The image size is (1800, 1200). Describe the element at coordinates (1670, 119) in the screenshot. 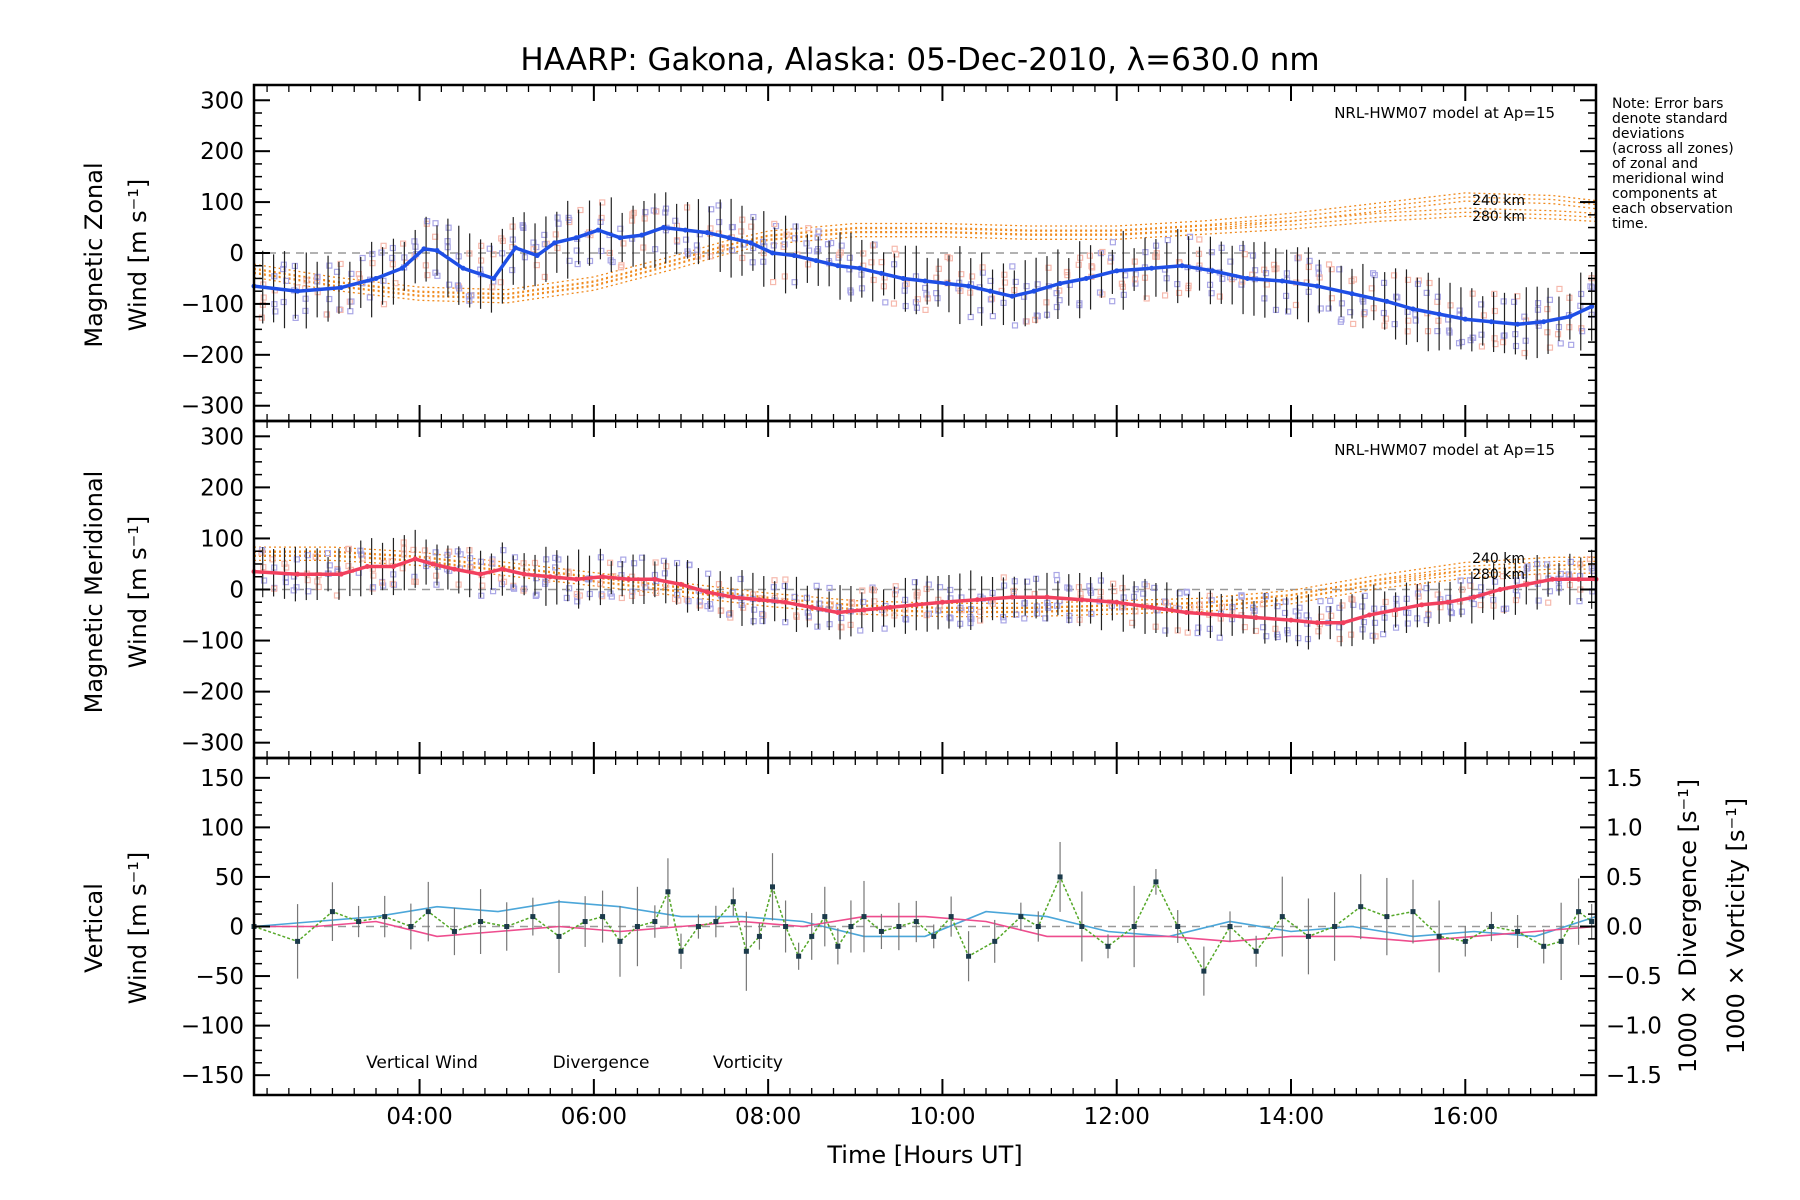

I see `note-line: denote standard` at that location.